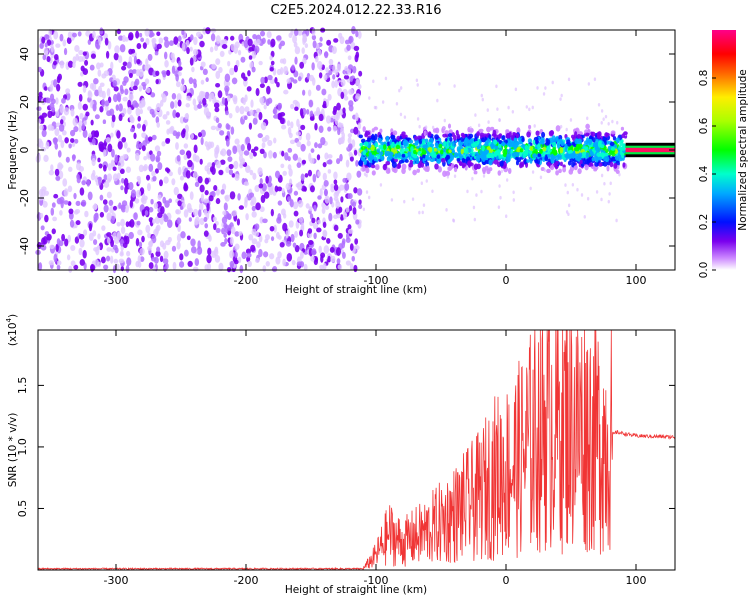  I want to click on snr-y-label: SNR (10 * v/v), so click(13, 450).